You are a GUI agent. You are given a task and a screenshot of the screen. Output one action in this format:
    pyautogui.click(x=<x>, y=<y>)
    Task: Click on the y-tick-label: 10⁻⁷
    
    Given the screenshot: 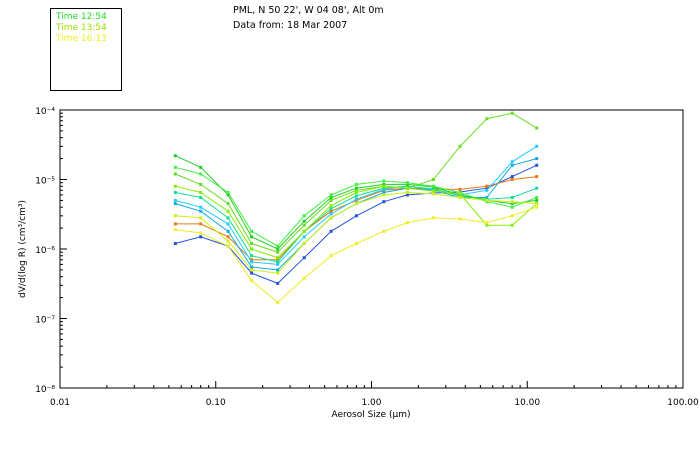 What is the action you would take?
    pyautogui.click(x=45, y=321)
    